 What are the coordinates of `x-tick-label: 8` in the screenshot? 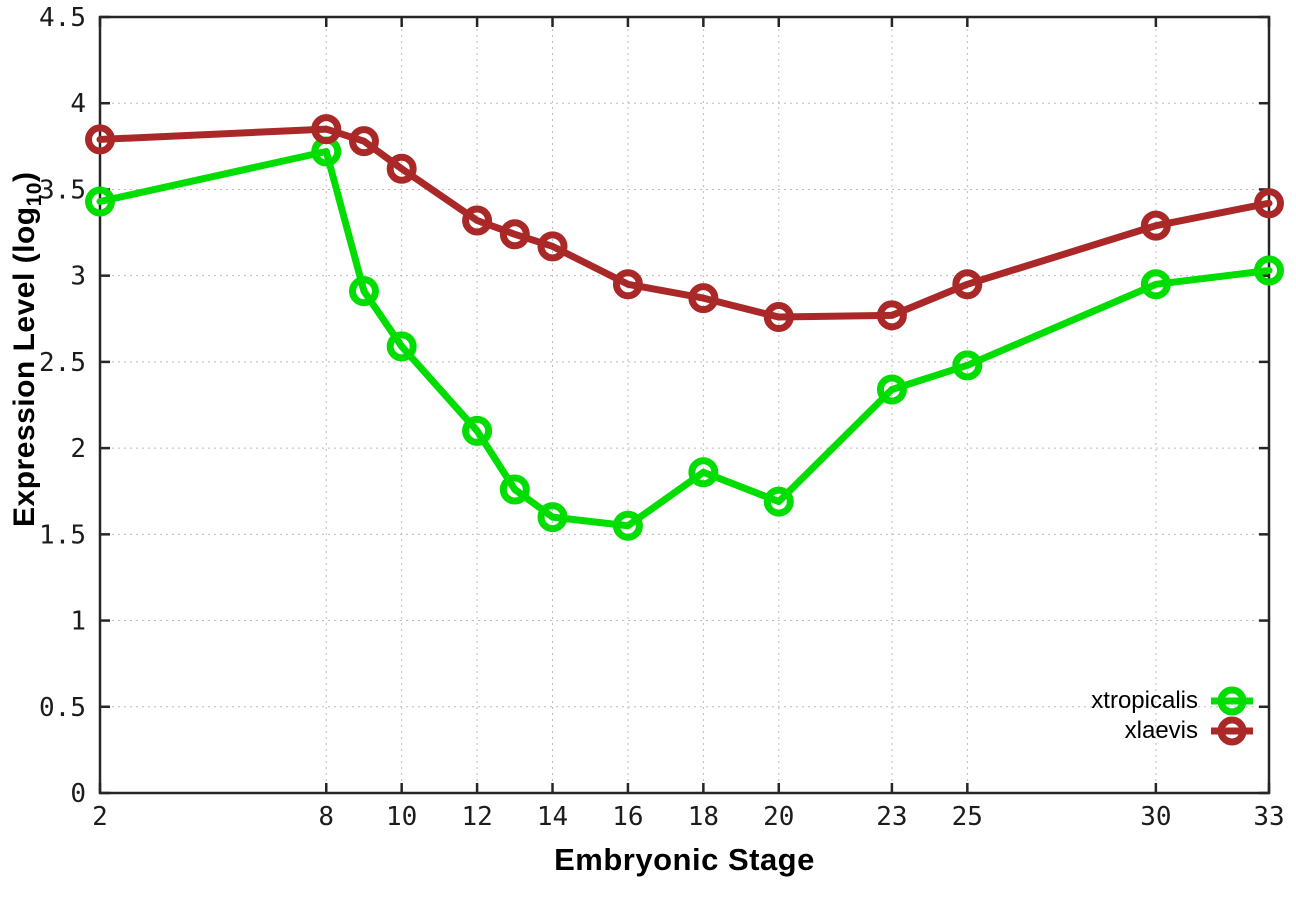 It's located at (326, 817).